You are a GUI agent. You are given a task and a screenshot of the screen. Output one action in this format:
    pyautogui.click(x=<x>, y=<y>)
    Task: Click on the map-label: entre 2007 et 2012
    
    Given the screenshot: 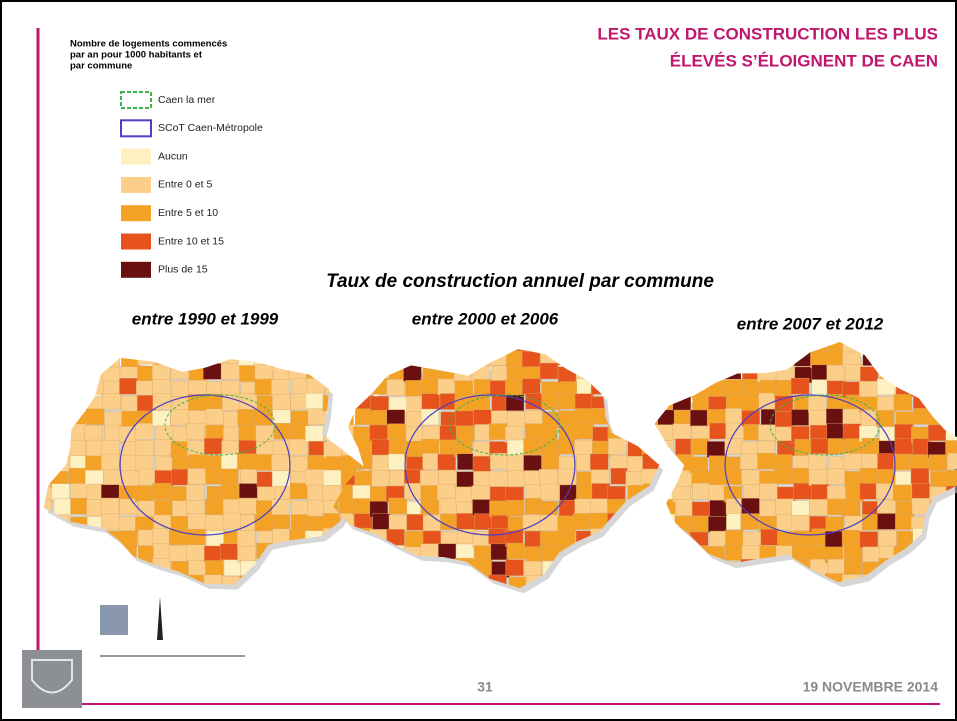 What is the action you would take?
    pyautogui.click(x=810, y=323)
    